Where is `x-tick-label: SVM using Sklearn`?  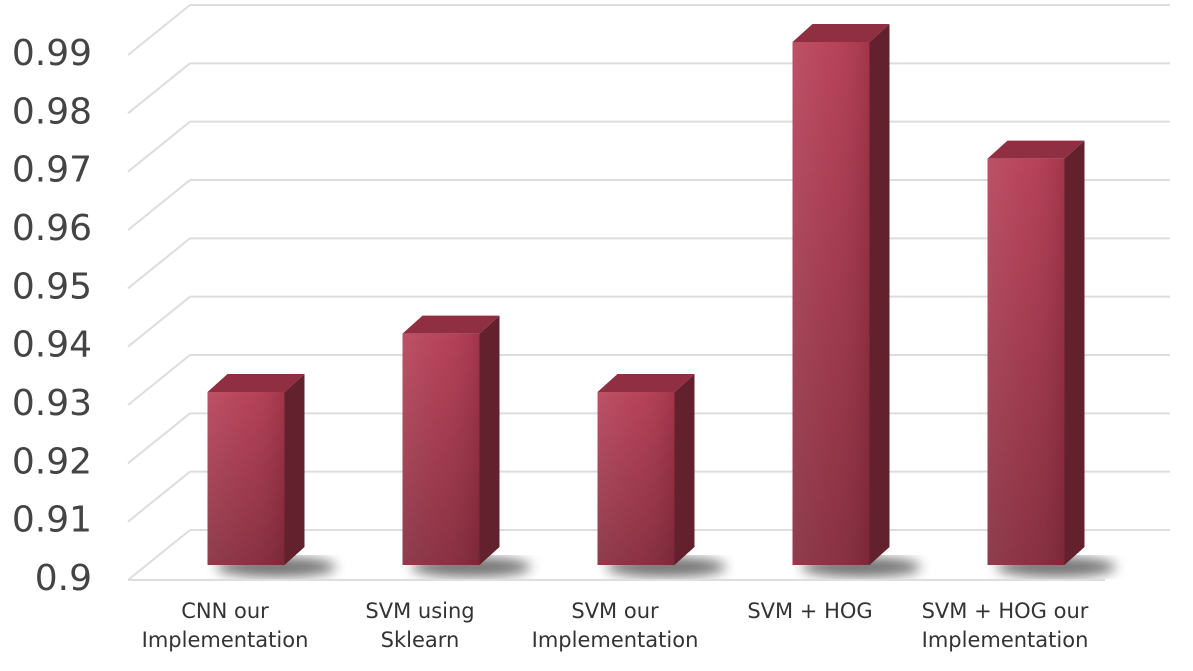
x-tick-label: SVM using Sklearn is located at coordinates (420, 625).